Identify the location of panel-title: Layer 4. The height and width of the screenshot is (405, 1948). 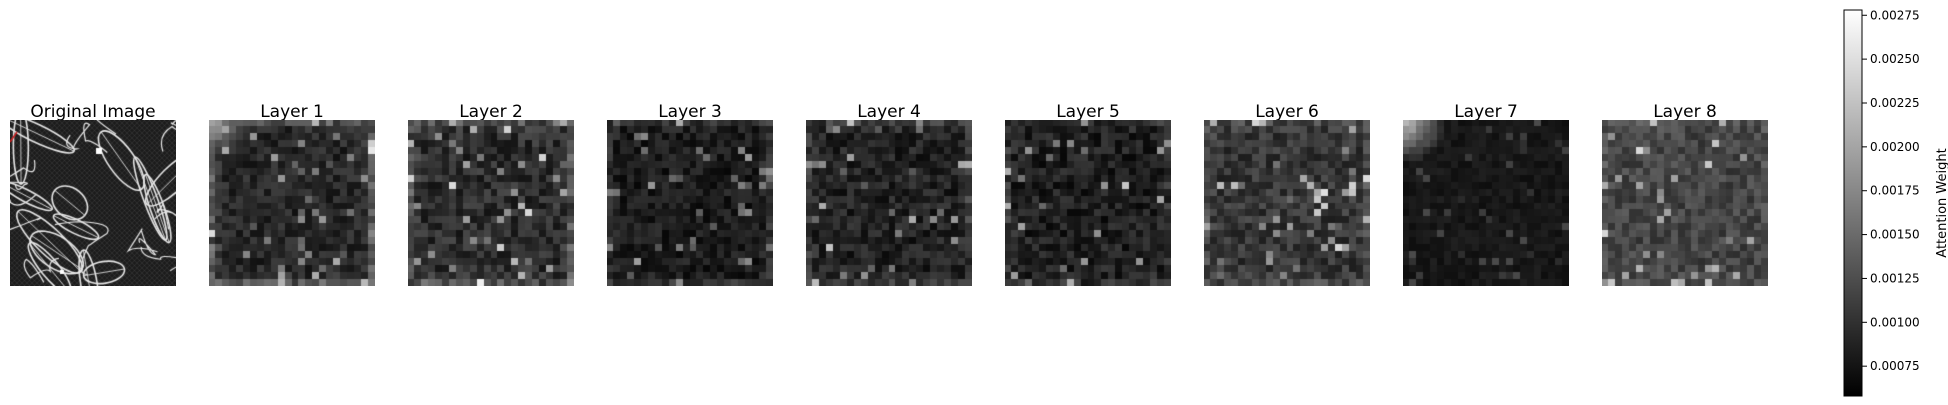
(889, 112).